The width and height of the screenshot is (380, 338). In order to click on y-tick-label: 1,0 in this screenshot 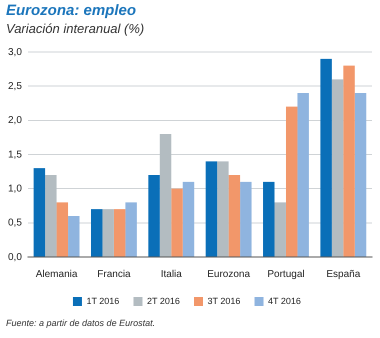, I will do `click(15, 188)`.